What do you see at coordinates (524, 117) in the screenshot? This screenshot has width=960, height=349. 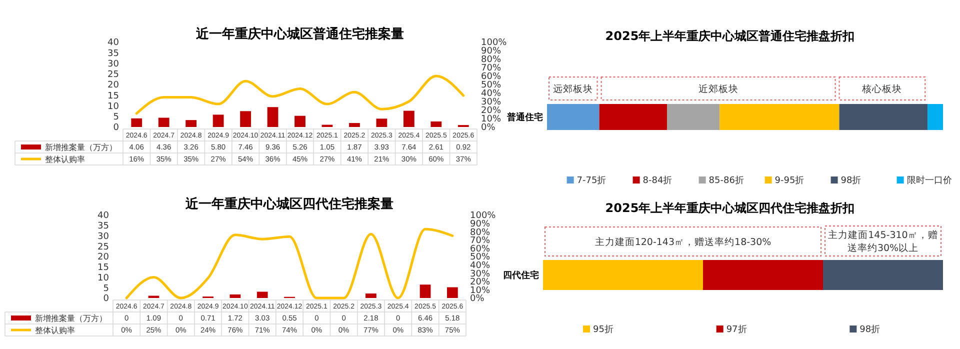 I see `y-tick-label: 普通住宅` at bounding box center [524, 117].